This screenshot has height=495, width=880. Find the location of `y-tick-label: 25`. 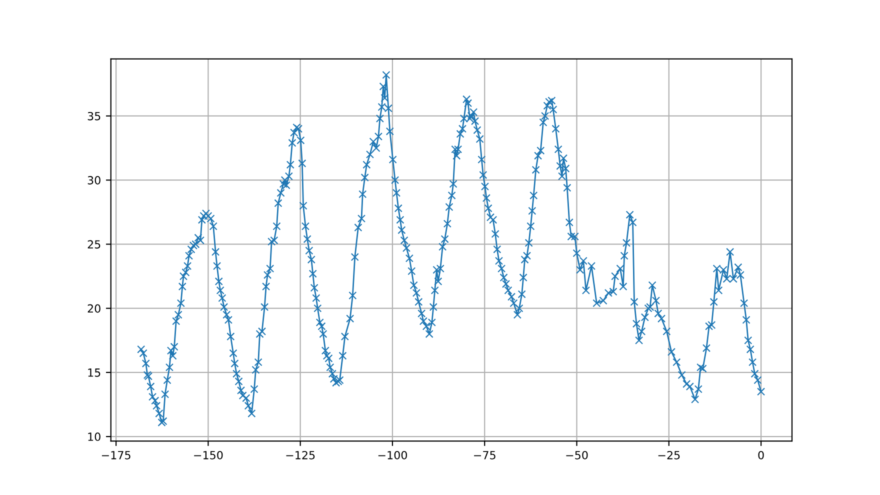

y-tick-label: 25 is located at coordinates (94, 244).